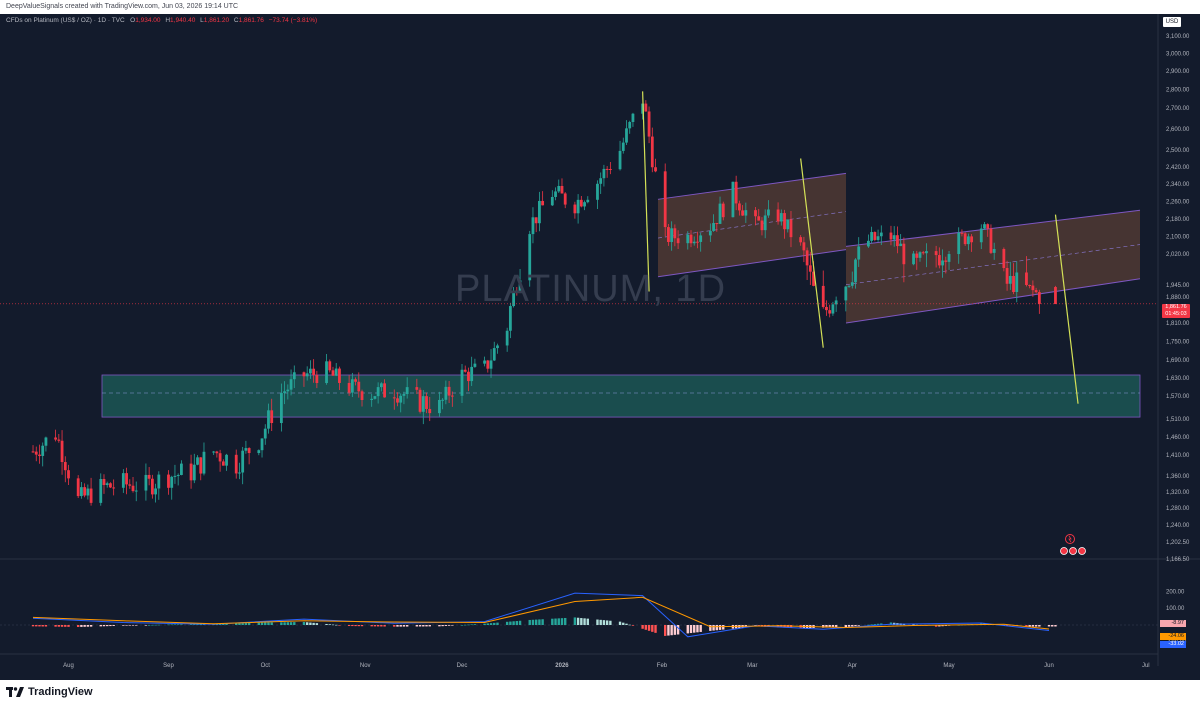 The image size is (1200, 704). Describe the element at coordinates (1178, 55) in the screenshot. I see `price-tick-label: 3,000.00` at that location.